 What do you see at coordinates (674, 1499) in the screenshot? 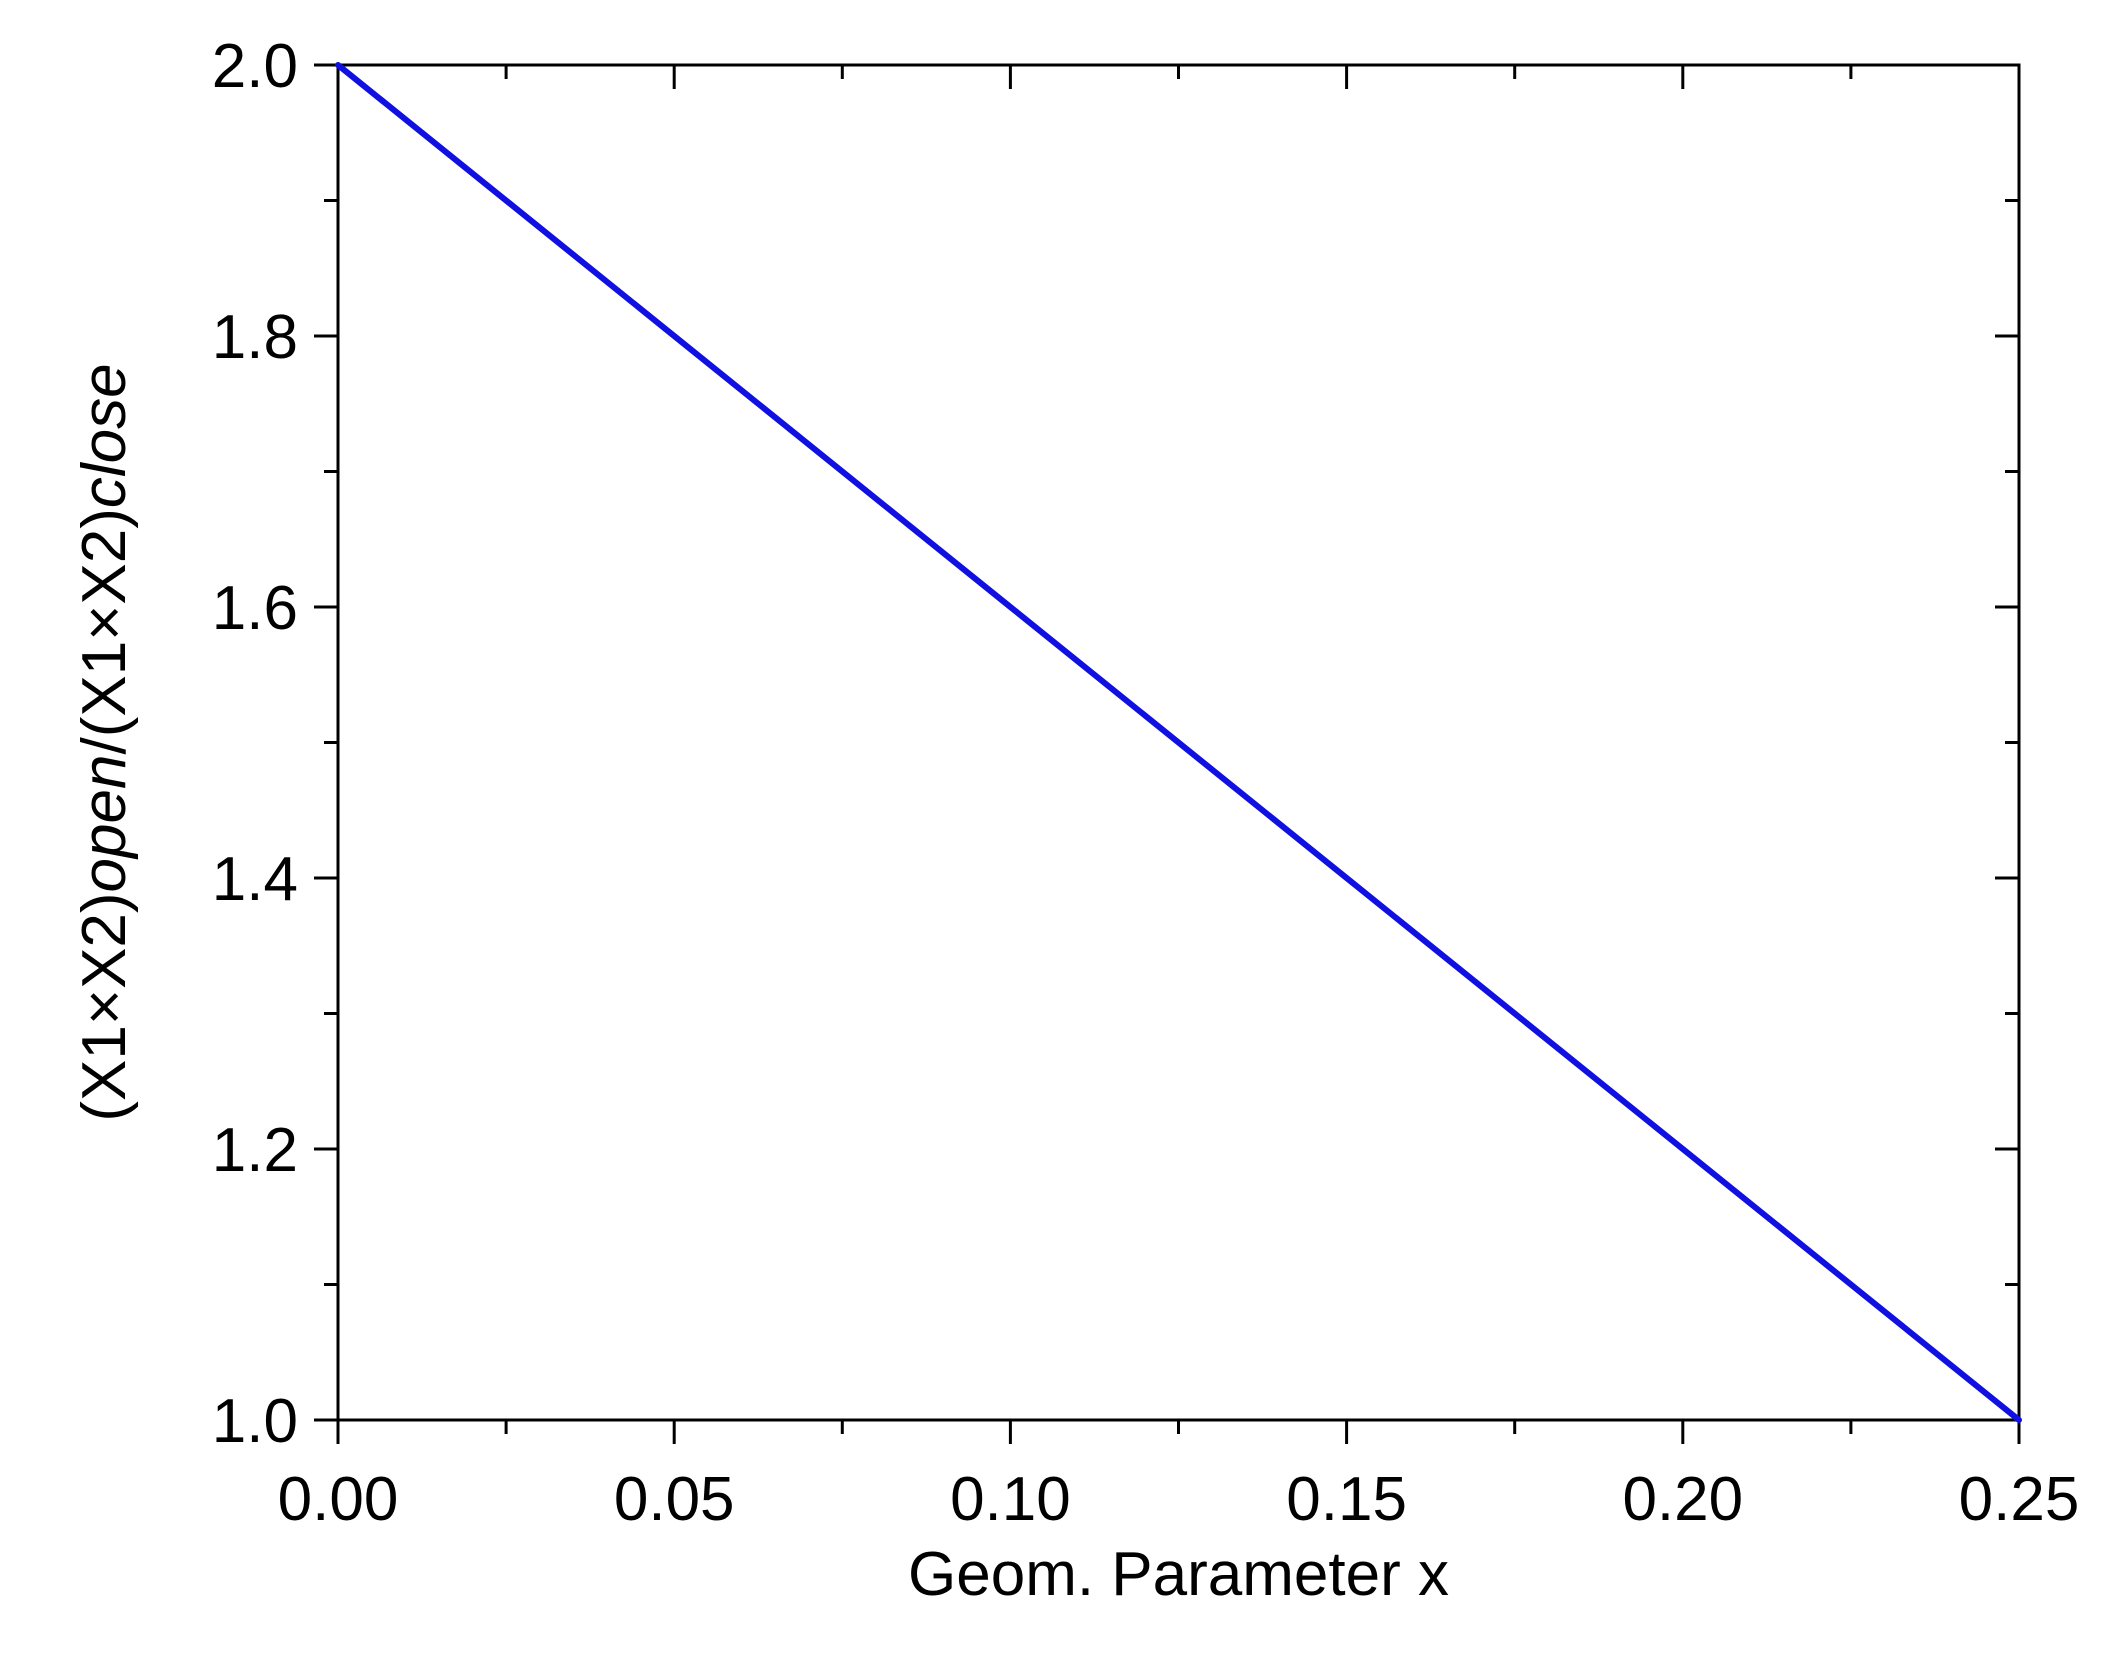
I see `x-tick-label: 0.05` at bounding box center [674, 1499].